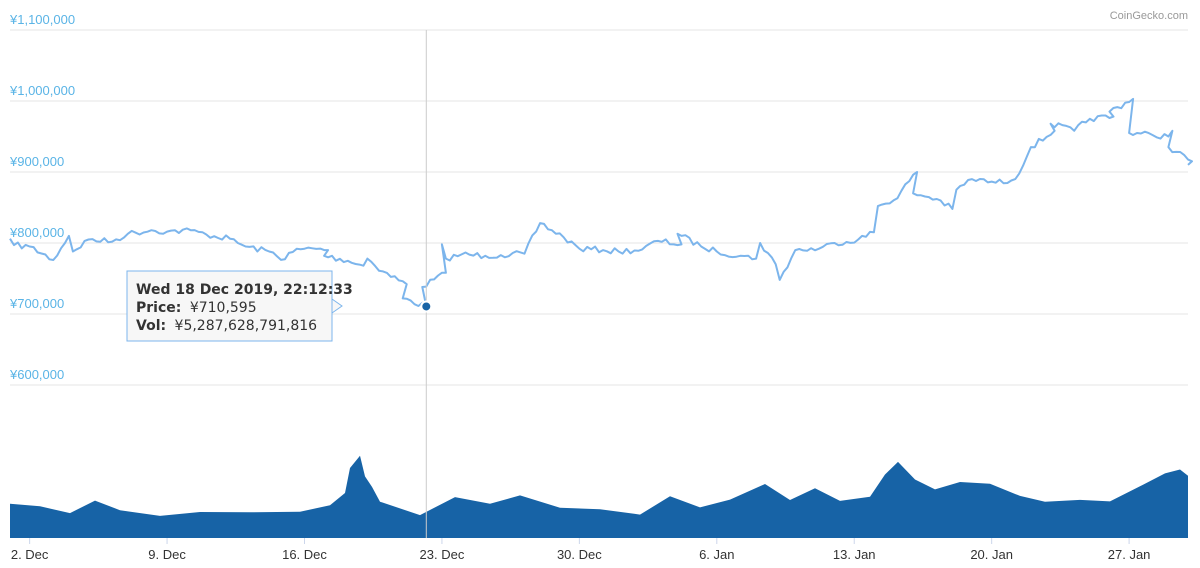 The height and width of the screenshot is (568, 1200). I want to click on volume-area, so click(599, 496).